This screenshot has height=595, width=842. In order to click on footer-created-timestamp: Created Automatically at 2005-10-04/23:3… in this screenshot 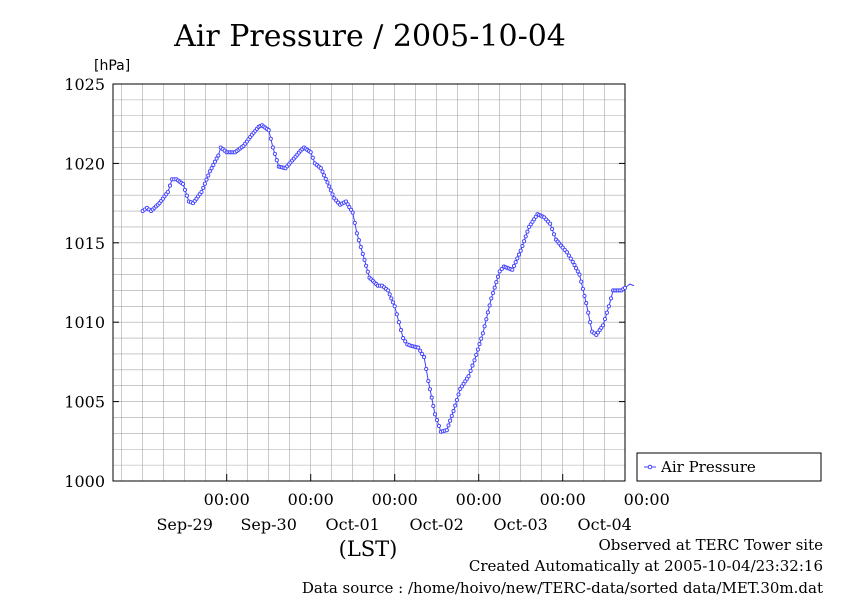, I will do `click(646, 566)`.